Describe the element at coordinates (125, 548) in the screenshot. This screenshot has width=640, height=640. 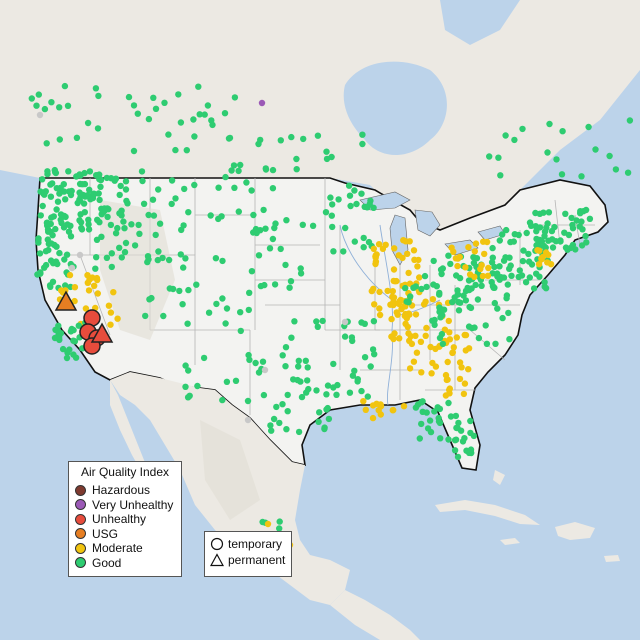
I see `legend-item-moderate: Moderate` at that location.